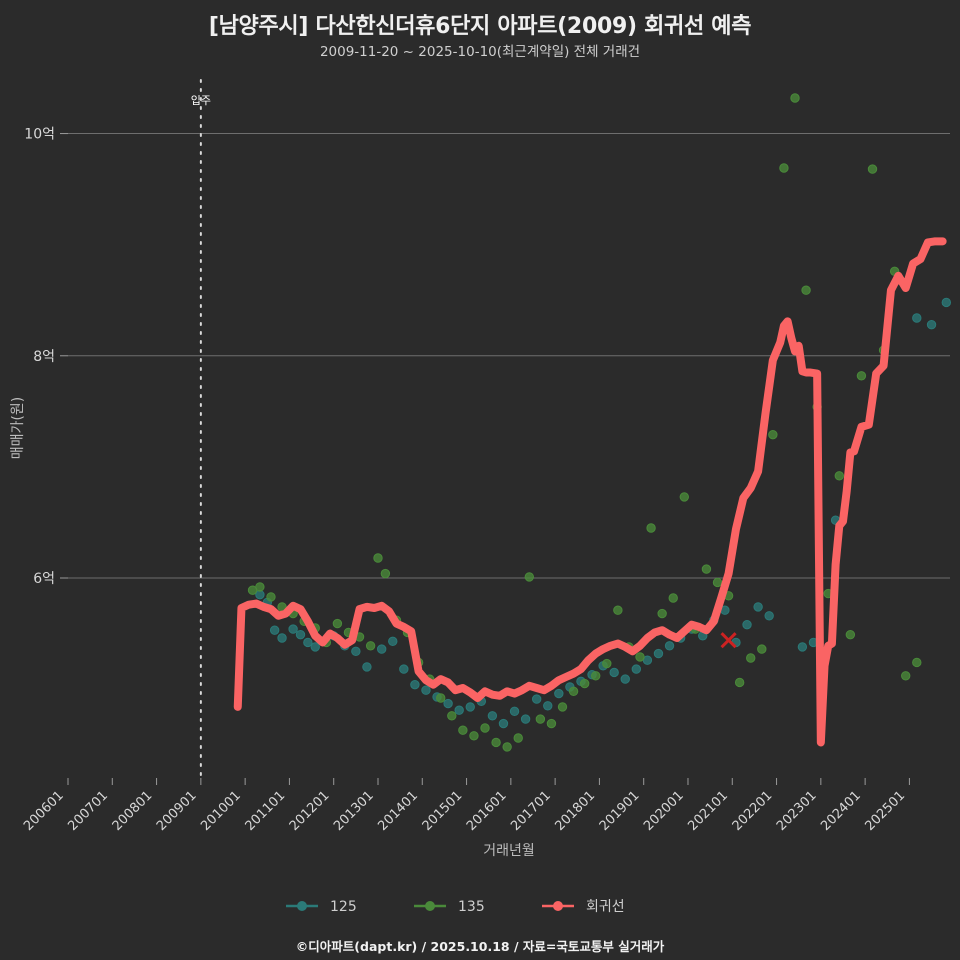 The width and height of the screenshot is (960, 960). Describe the element at coordinates (620, 811) in the screenshot. I see `x-axis-tick-label: 201901` at that location.